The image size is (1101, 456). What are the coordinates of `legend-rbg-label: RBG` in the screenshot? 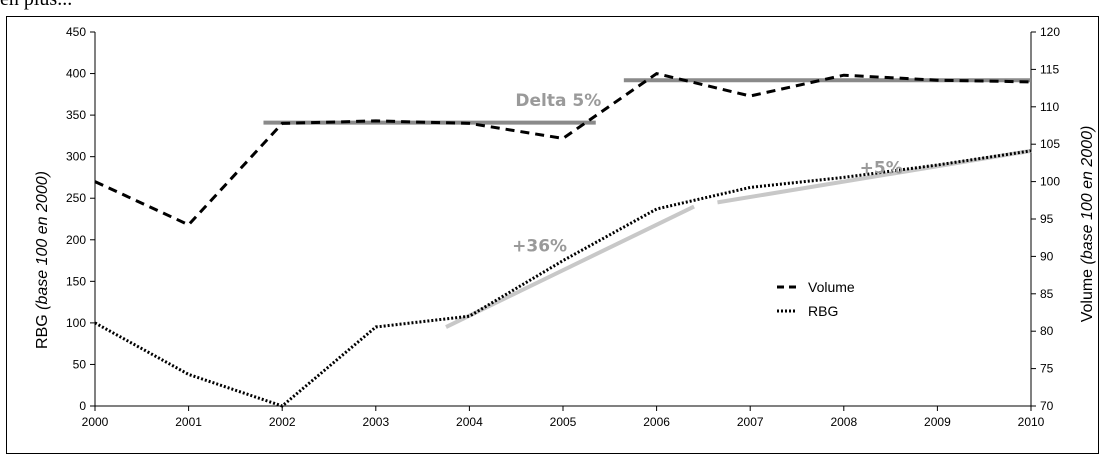 It's located at (823, 311).